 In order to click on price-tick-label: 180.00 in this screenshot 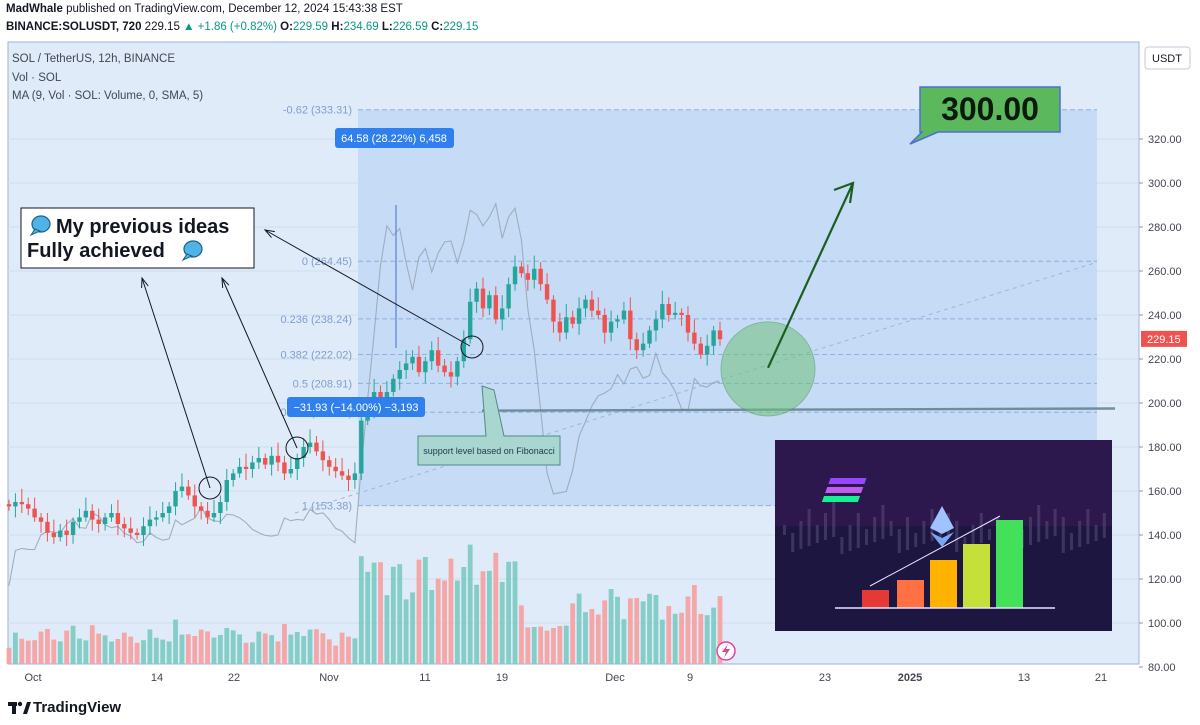, I will do `click(1165, 448)`.